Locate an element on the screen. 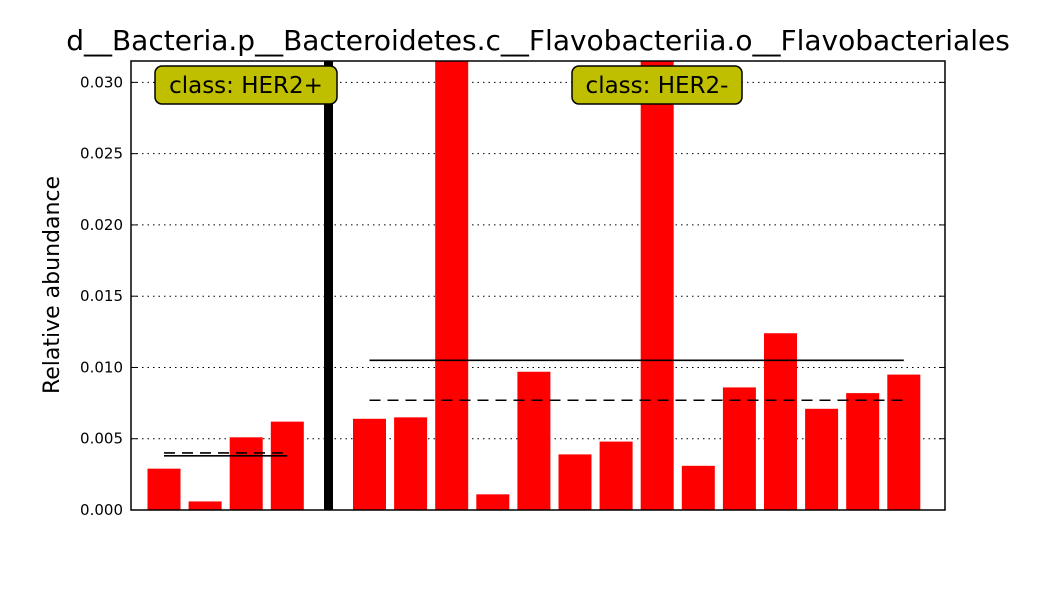 This screenshot has width=1050, height=600. y-tick-label: 0.010 is located at coordinates (101, 367).